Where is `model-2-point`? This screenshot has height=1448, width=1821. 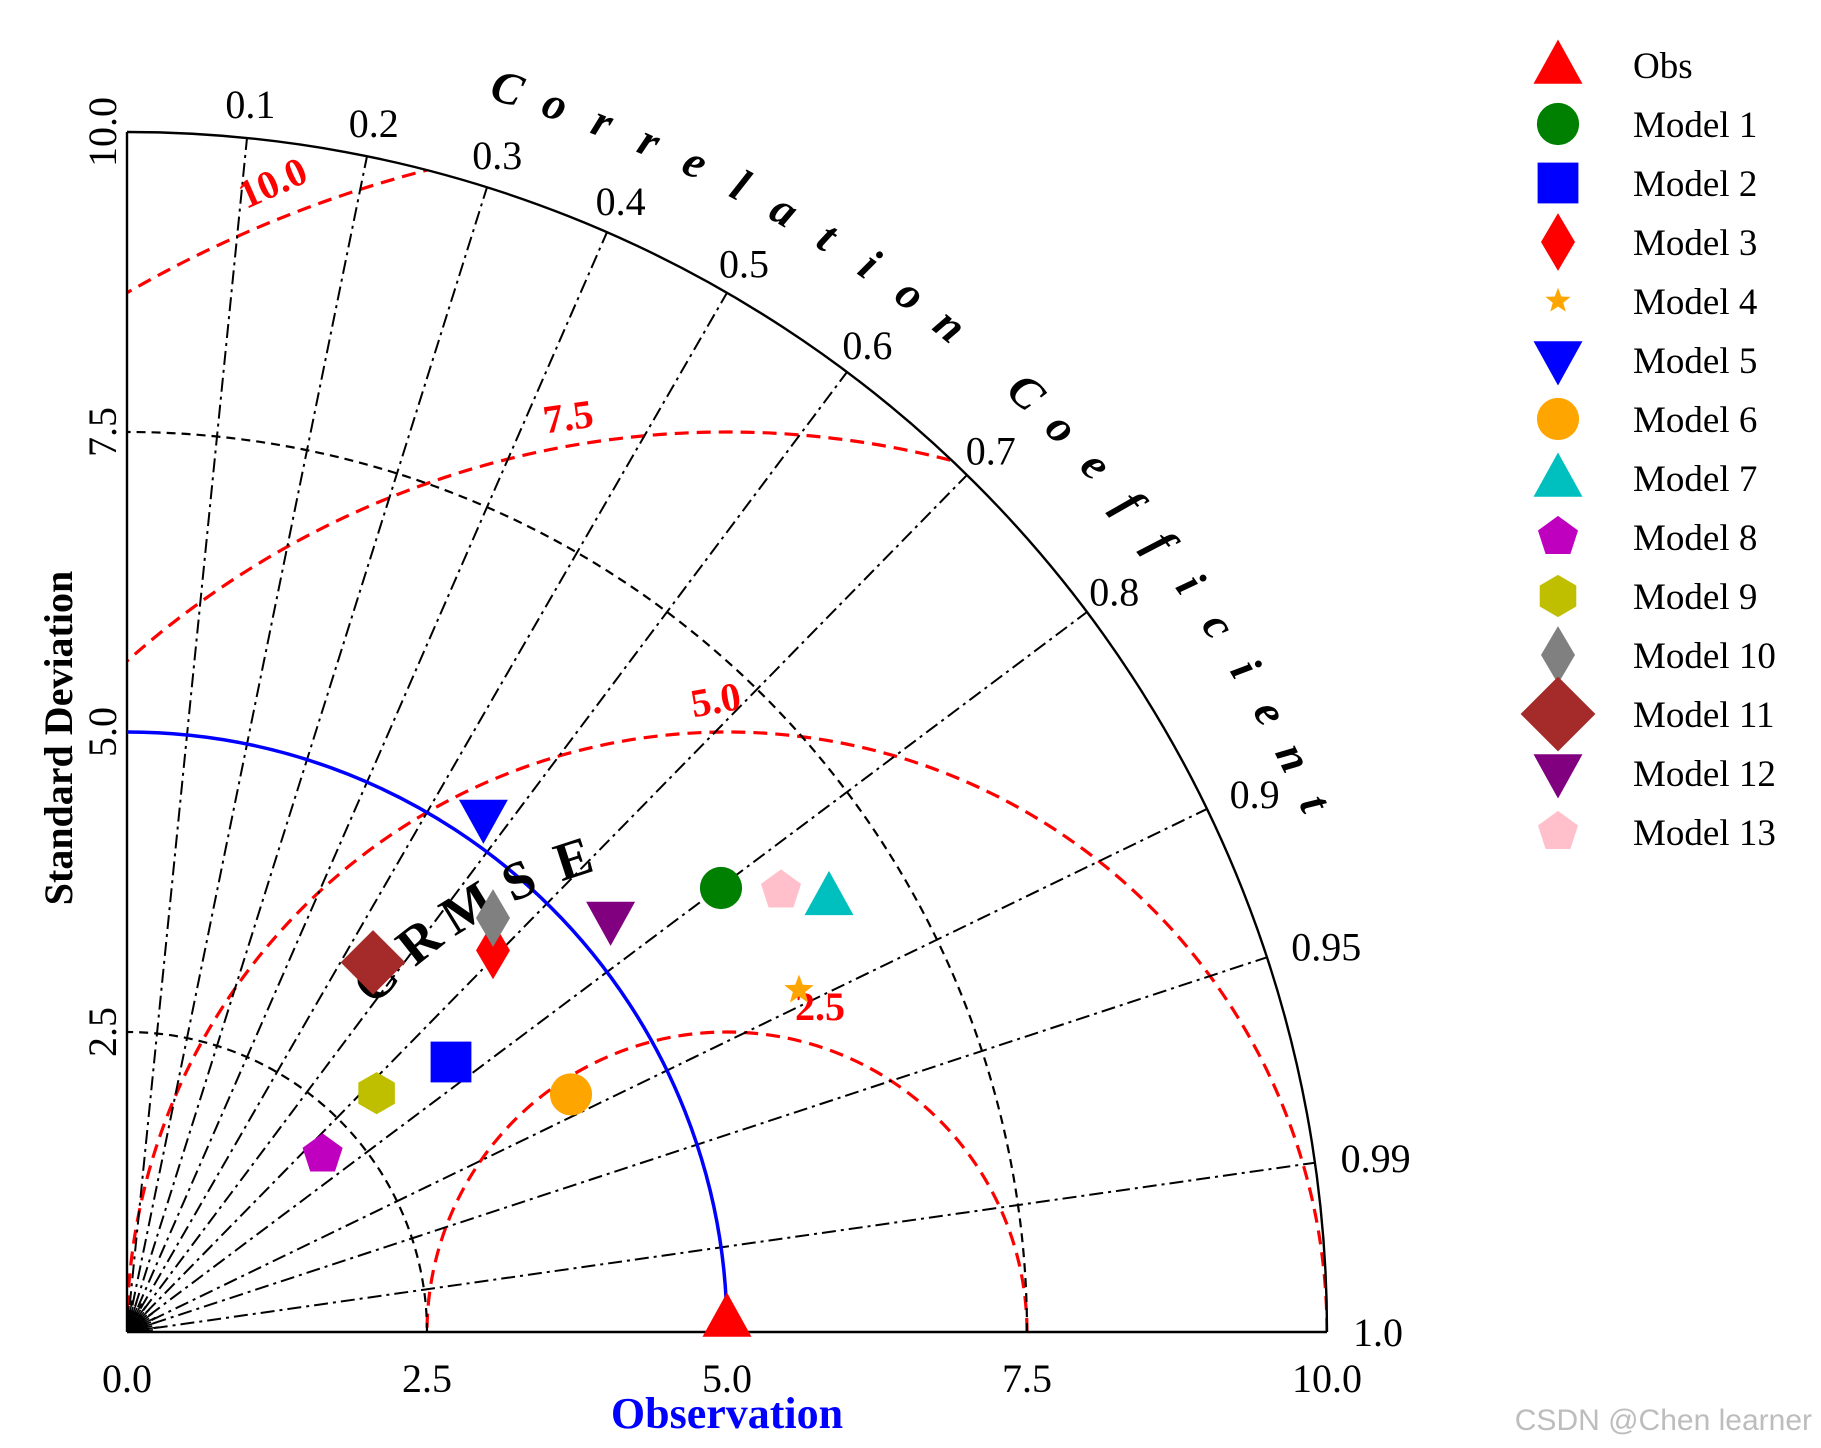 model-2-point is located at coordinates (451, 1062).